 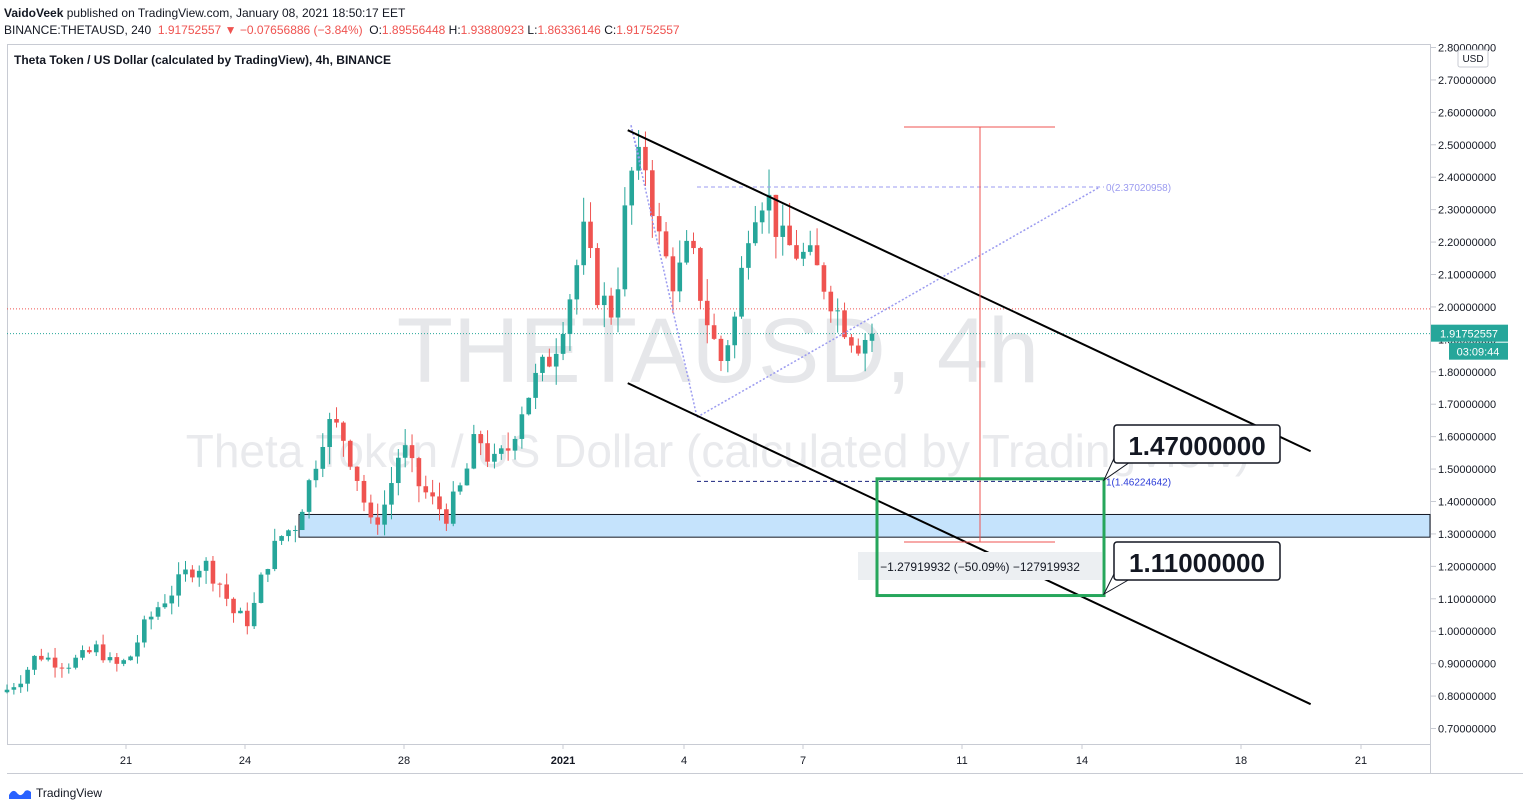 What do you see at coordinates (1467, 600) in the screenshot?
I see `price-tick-label: 1.10000000` at bounding box center [1467, 600].